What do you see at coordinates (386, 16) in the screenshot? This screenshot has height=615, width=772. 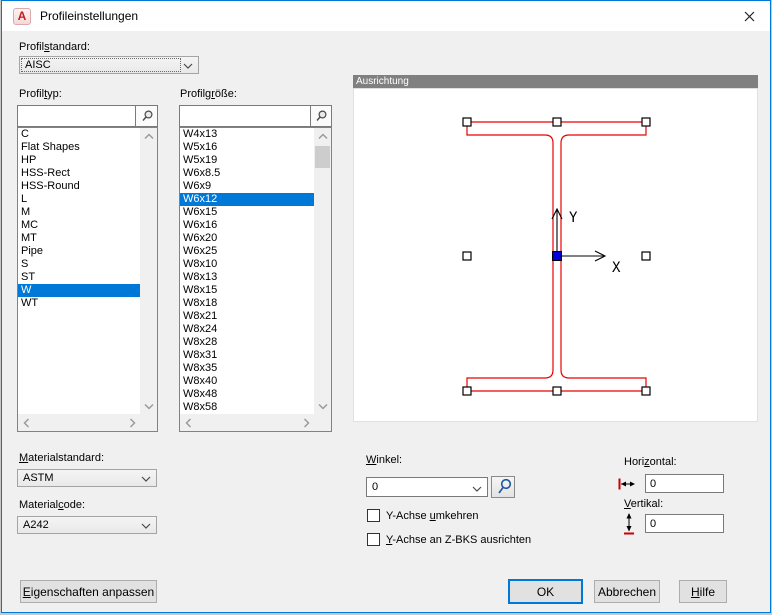 I see `title-bar: A Profileinstellungen` at bounding box center [386, 16].